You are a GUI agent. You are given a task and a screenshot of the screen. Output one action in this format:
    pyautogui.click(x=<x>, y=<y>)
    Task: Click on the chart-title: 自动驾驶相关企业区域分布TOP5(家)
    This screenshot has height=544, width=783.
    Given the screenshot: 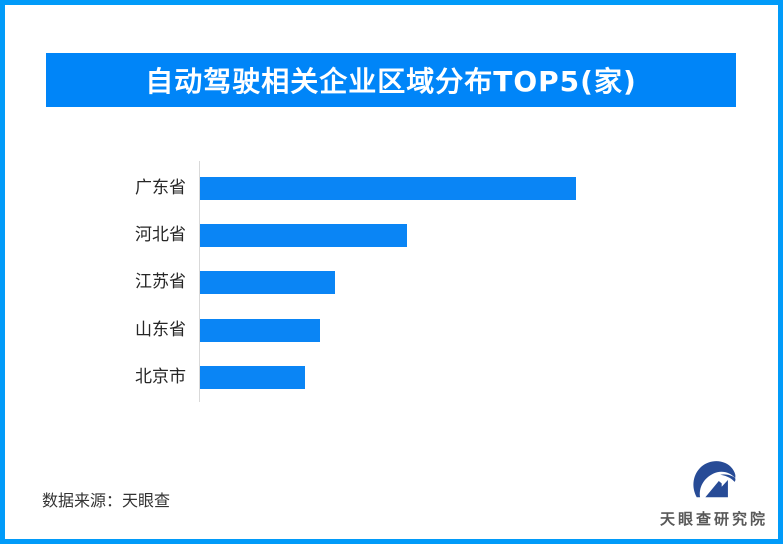 What is the action you would take?
    pyautogui.click(x=391, y=81)
    